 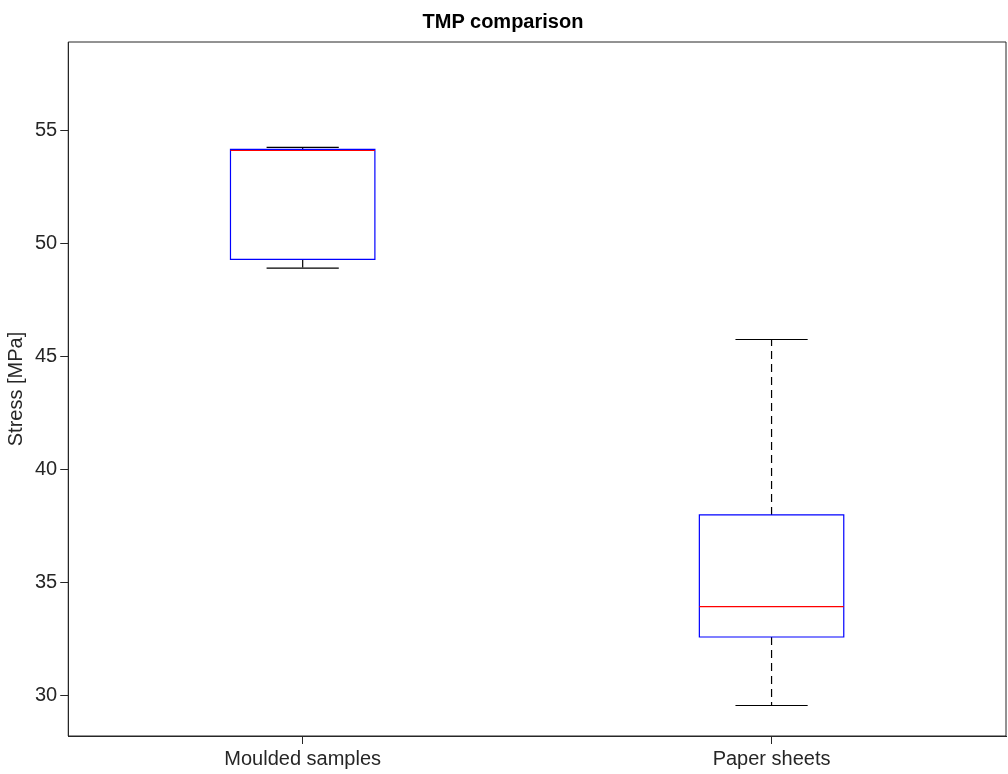 I want to click on y-tick-label: 30, so click(x=46, y=693).